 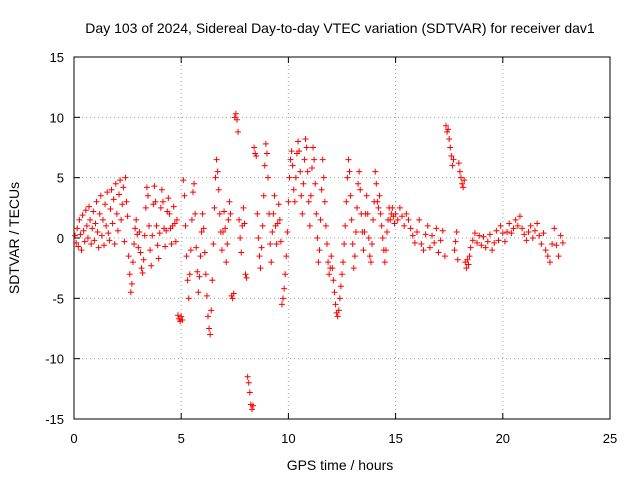 What do you see at coordinates (503, 438) in the screenshot?
I see `x-tick-label: 20` at bounding box center [503, 438].